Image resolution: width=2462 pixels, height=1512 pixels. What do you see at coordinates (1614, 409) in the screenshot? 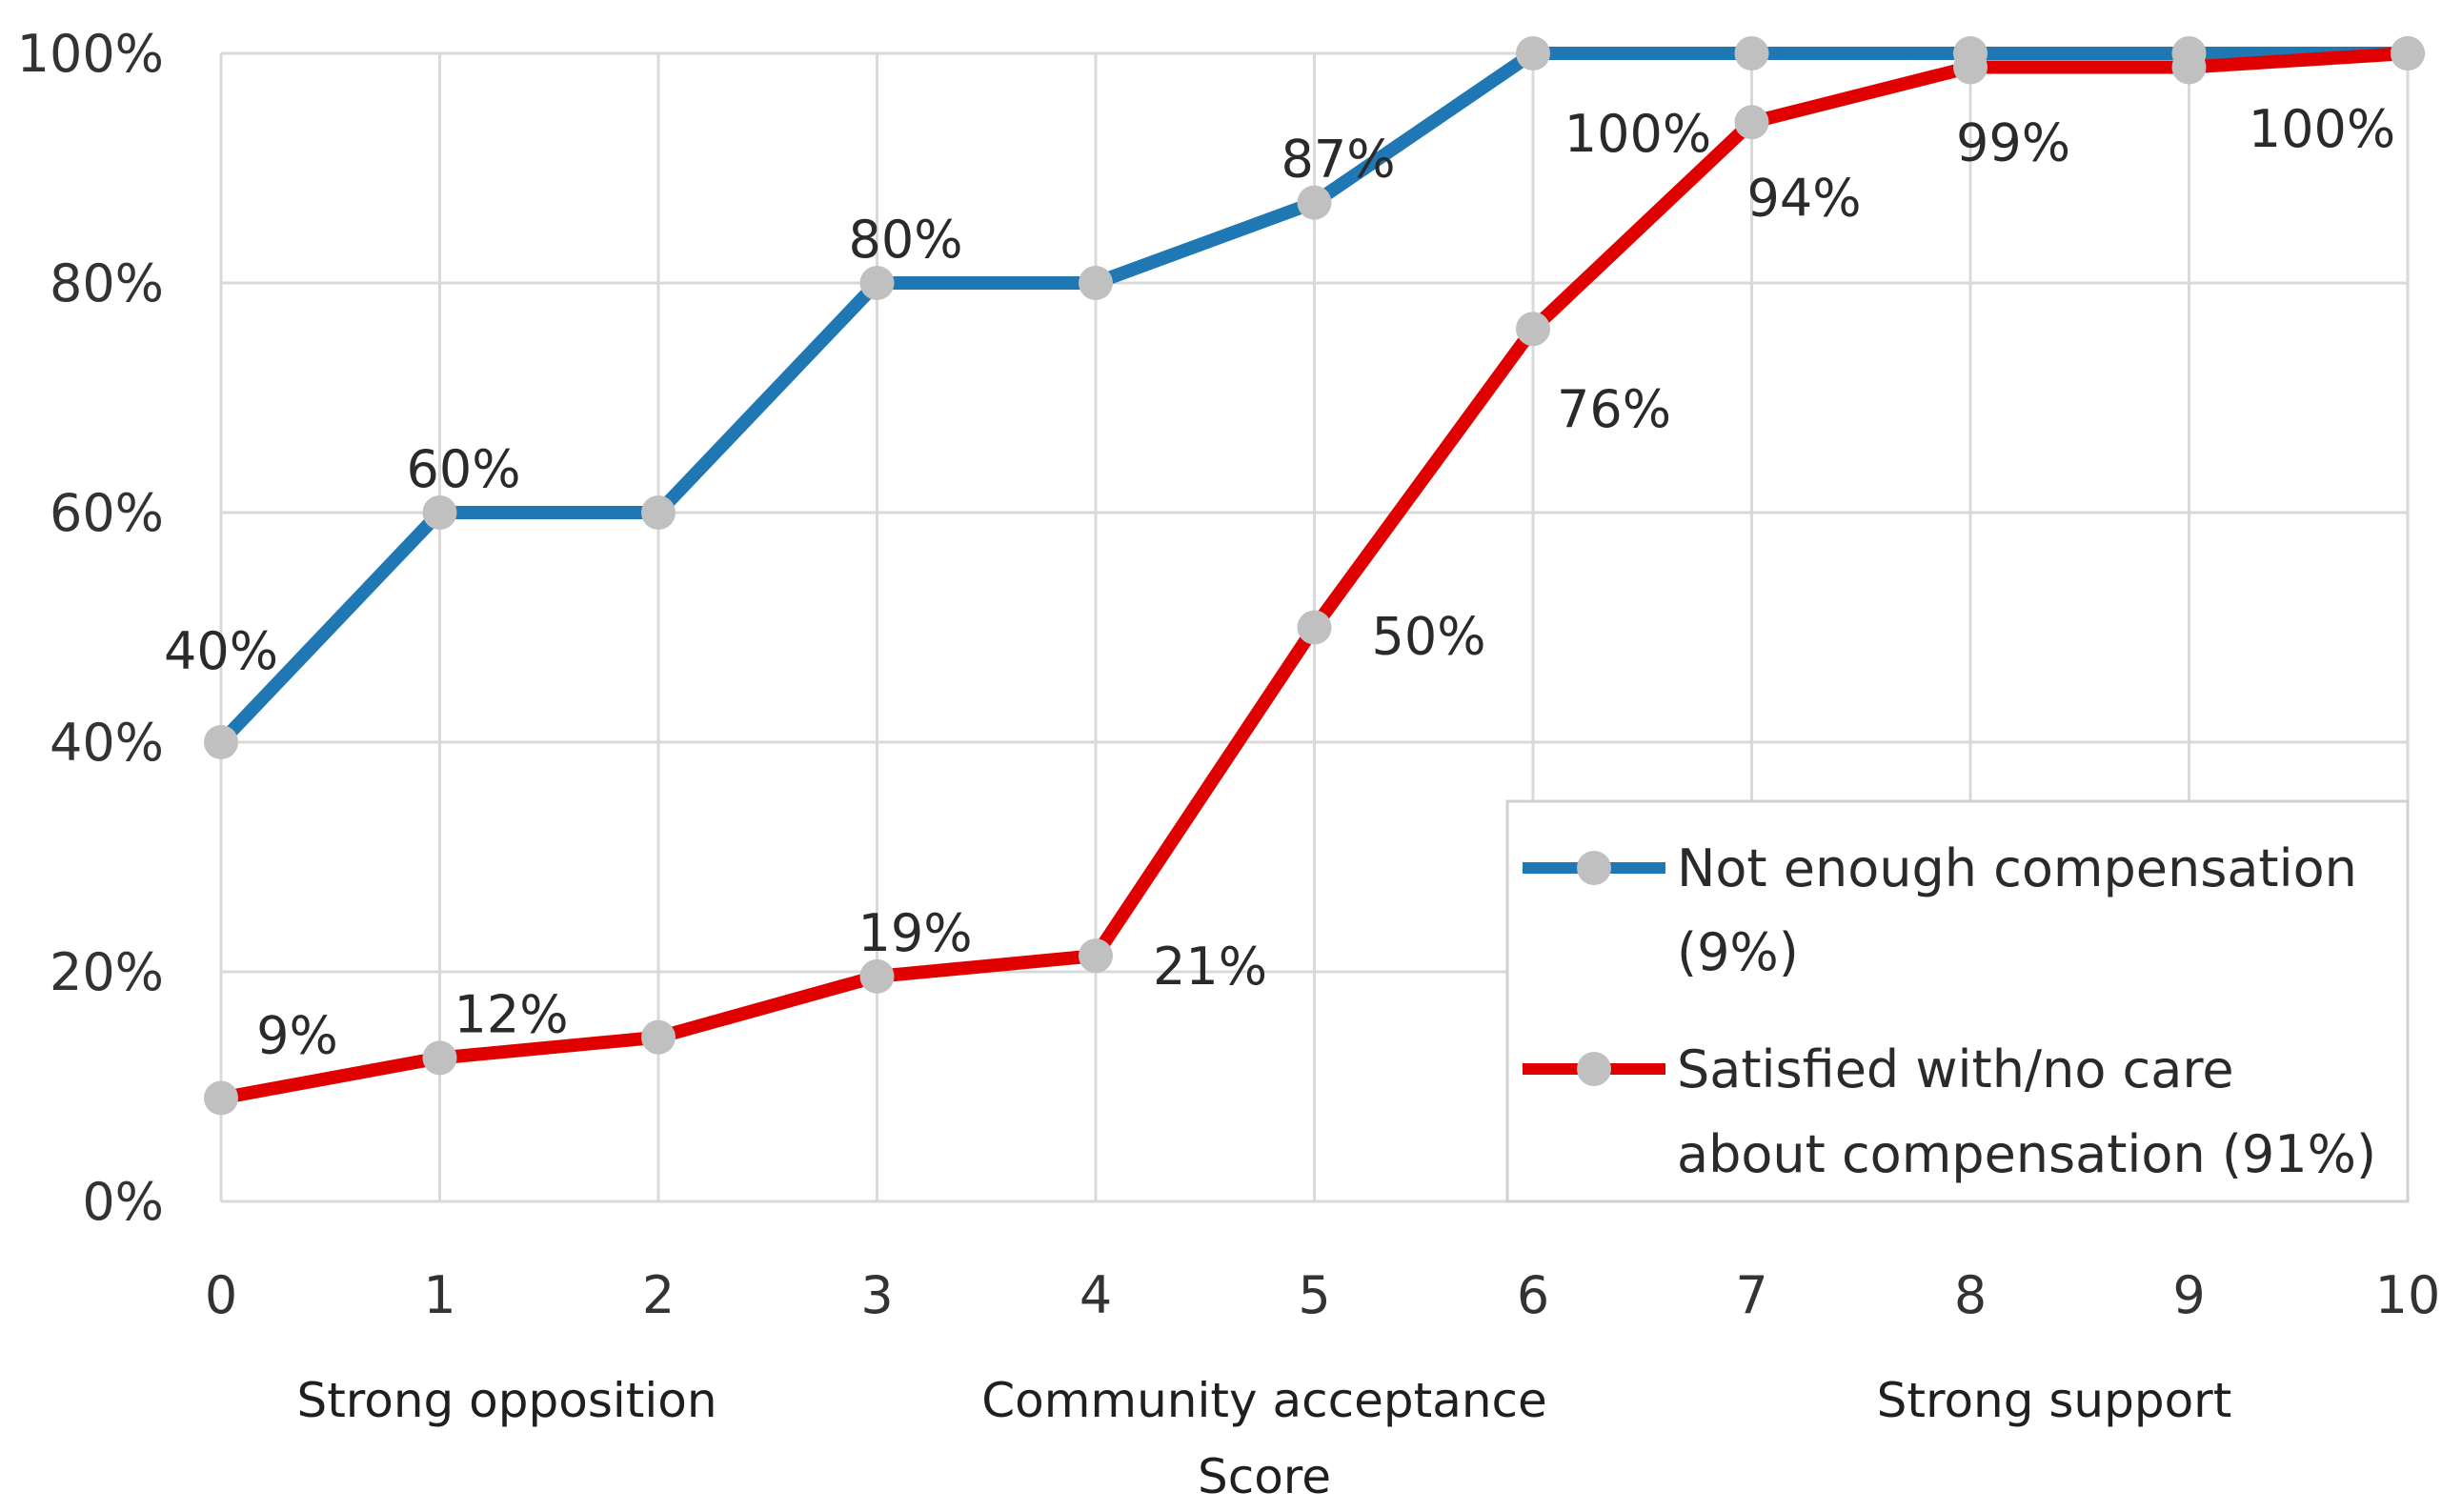
I see `data-label: 76%` at bounding box center [1614, 409].